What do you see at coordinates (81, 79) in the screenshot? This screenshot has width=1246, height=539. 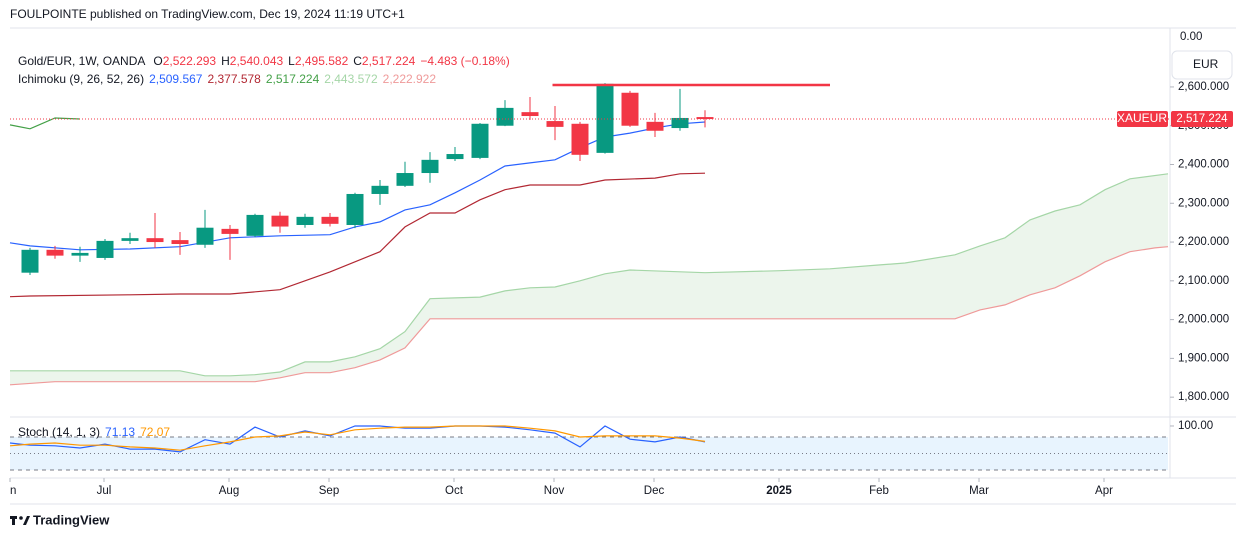 I see `indicator-name: Ichimoku (9, 26, 52, 26)` at bounding box center [81, 79].